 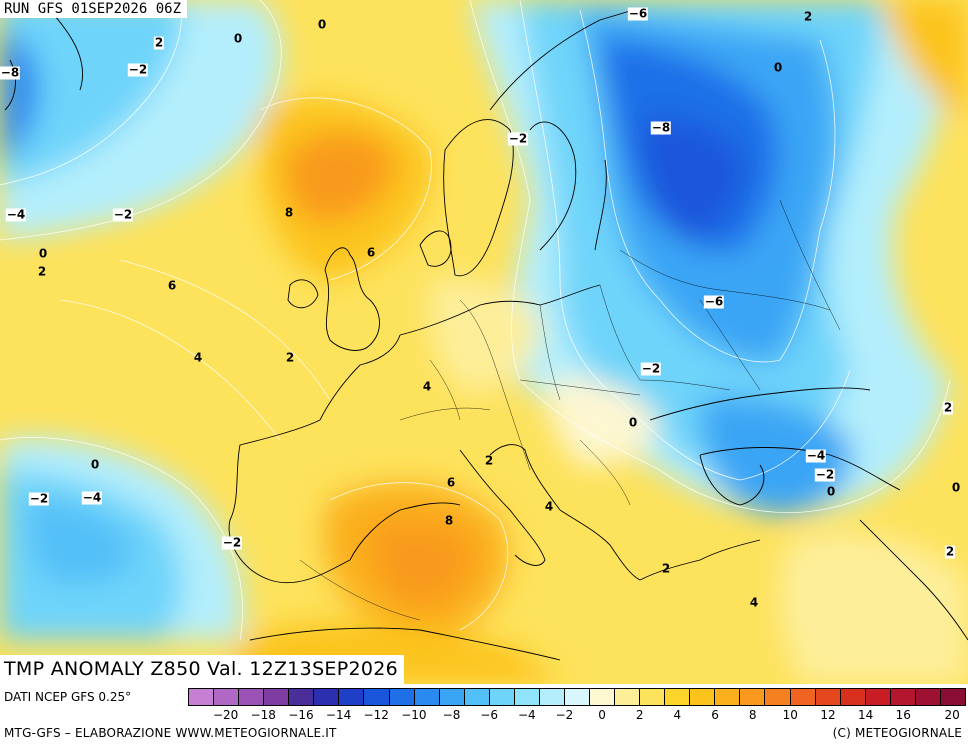 What do you see at coordinates (414, 715) in the screenshot?
I see `color-scale-tick-label: −10` at bounding box center [414, 715].